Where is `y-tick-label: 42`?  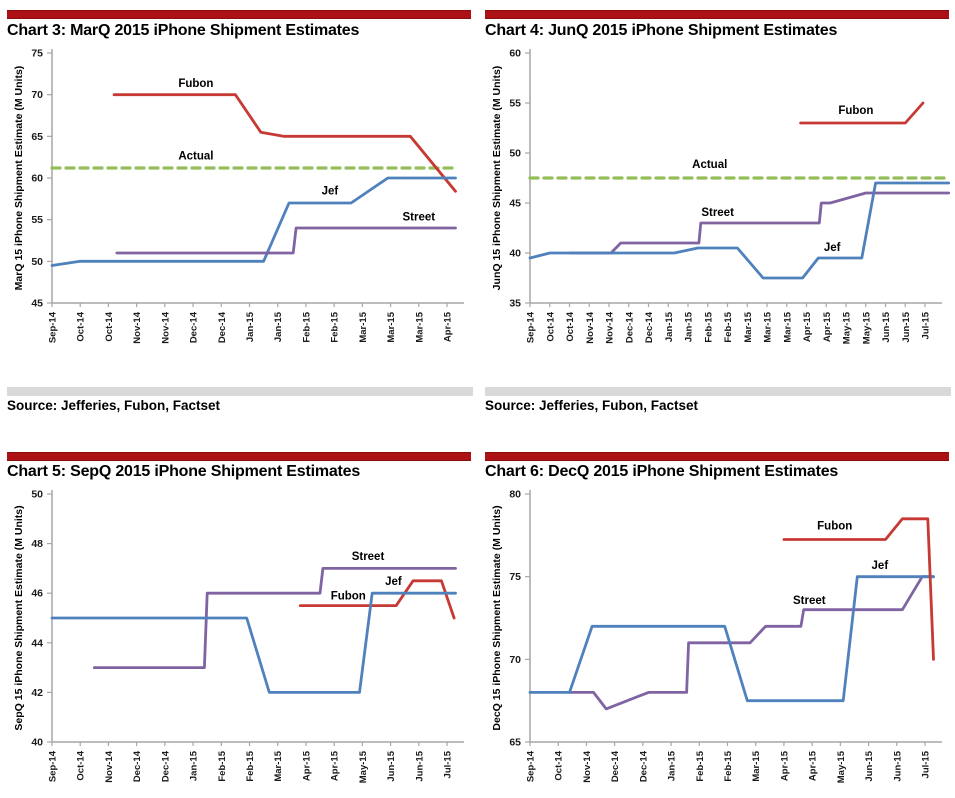 y-tick-label: 42 is located at coordinates (37, 693).